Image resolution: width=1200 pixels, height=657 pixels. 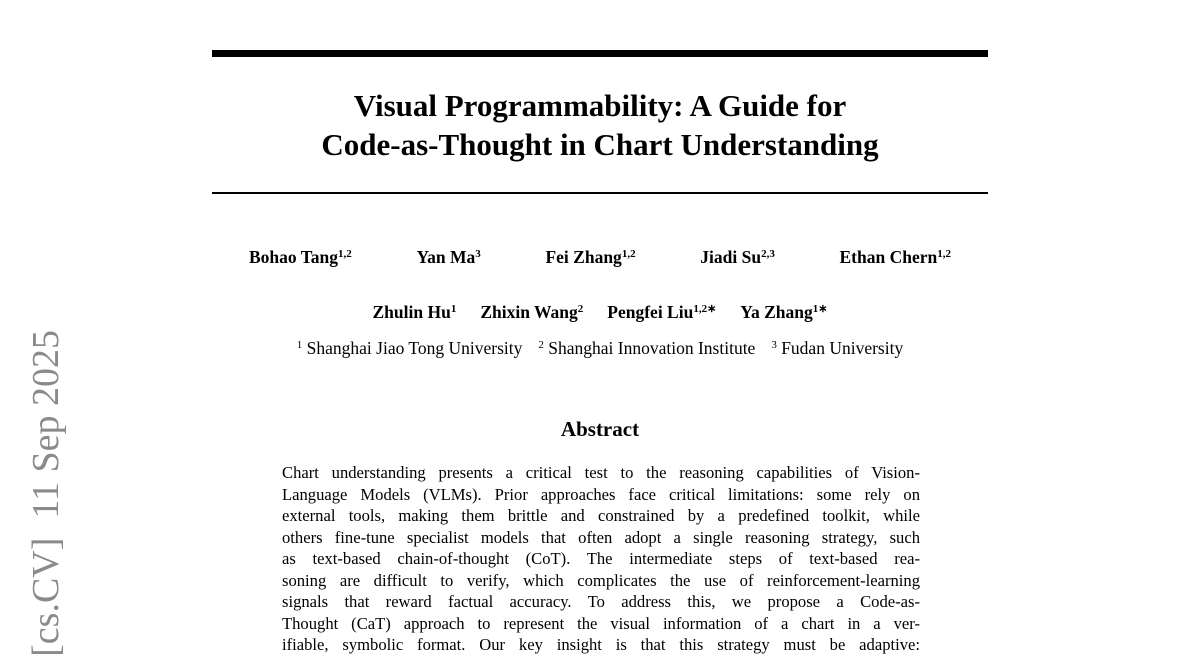 I want to click on author: Ya Zhang1∗, so click(x=783, y=312).